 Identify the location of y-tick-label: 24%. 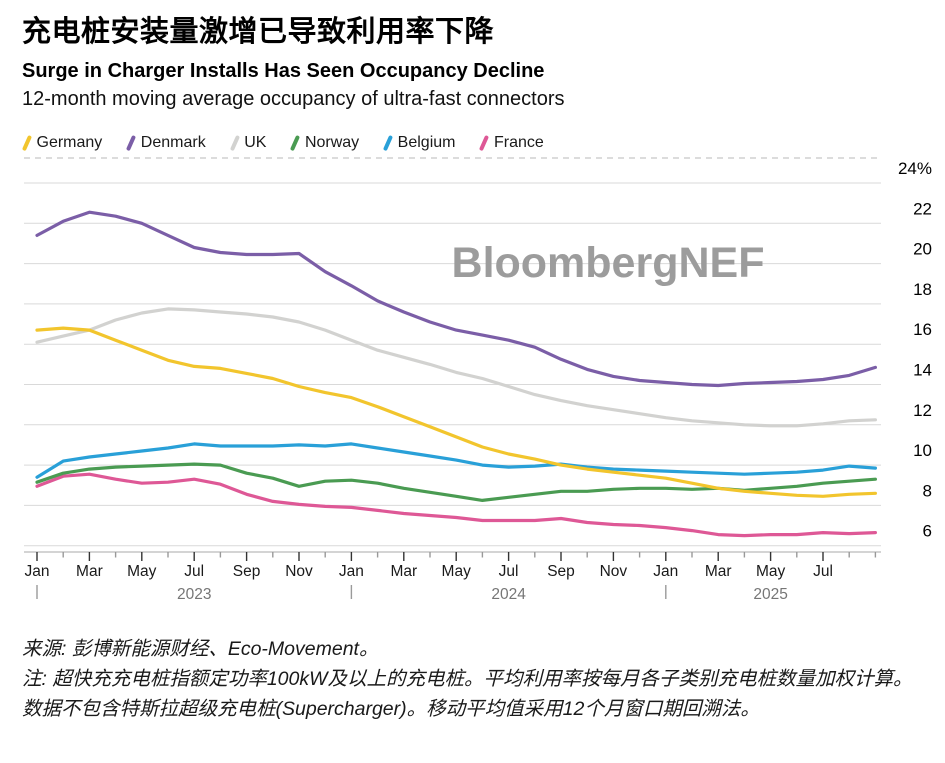
(915, 168).